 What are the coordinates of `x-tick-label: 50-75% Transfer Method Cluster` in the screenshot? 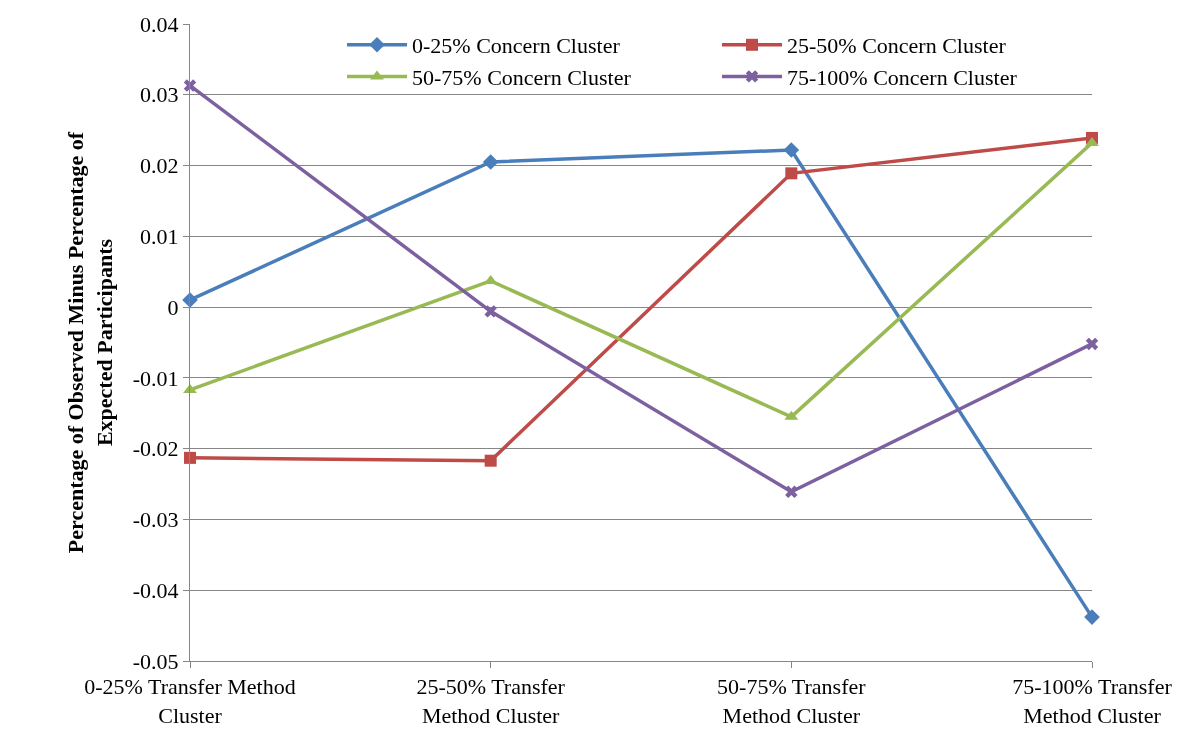 It's located at (792, 701).